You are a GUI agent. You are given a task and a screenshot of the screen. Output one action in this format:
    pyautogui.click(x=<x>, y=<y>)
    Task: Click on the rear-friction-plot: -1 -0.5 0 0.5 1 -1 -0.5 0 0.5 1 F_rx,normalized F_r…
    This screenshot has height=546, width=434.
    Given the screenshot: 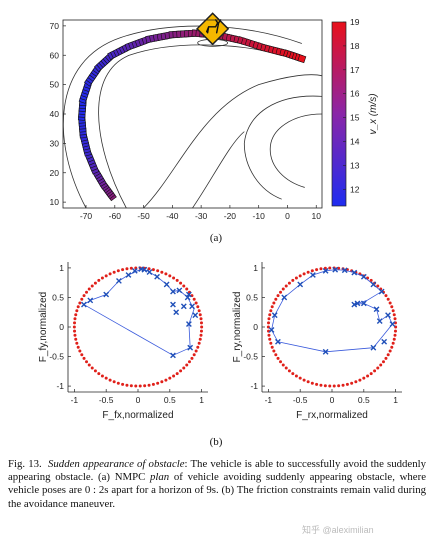 What is the action you would take?
    pyautogui.click(x=317, y=341)
    